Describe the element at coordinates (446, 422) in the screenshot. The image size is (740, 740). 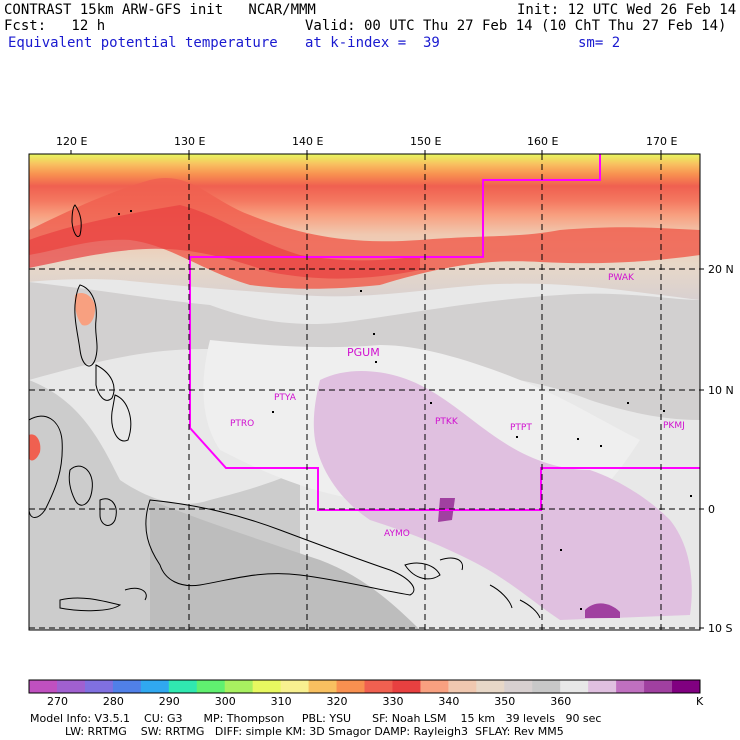
I see `station-ptkk: PTKK` at that location.